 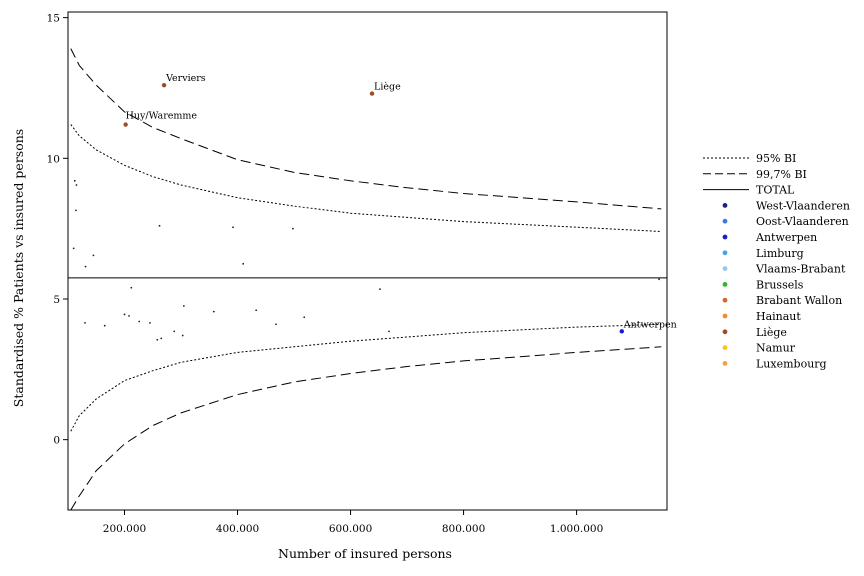 I want to click on legend-label-5: Antwerpen, so click(x=786, y=237).